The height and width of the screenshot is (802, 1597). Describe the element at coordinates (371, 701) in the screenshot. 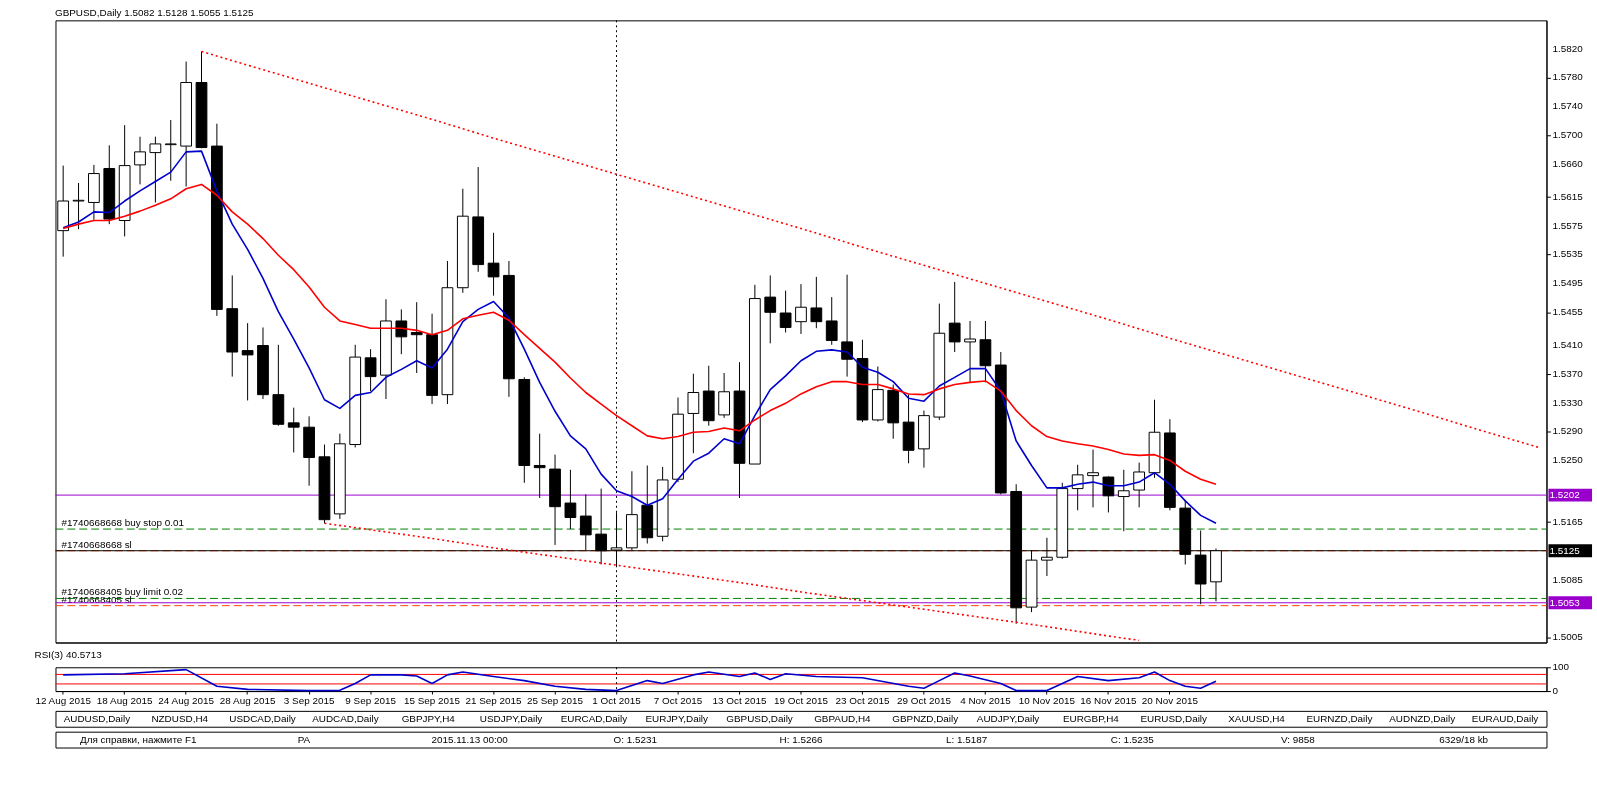

I see `x-tick-label: 9 Sep 2015` at that location.